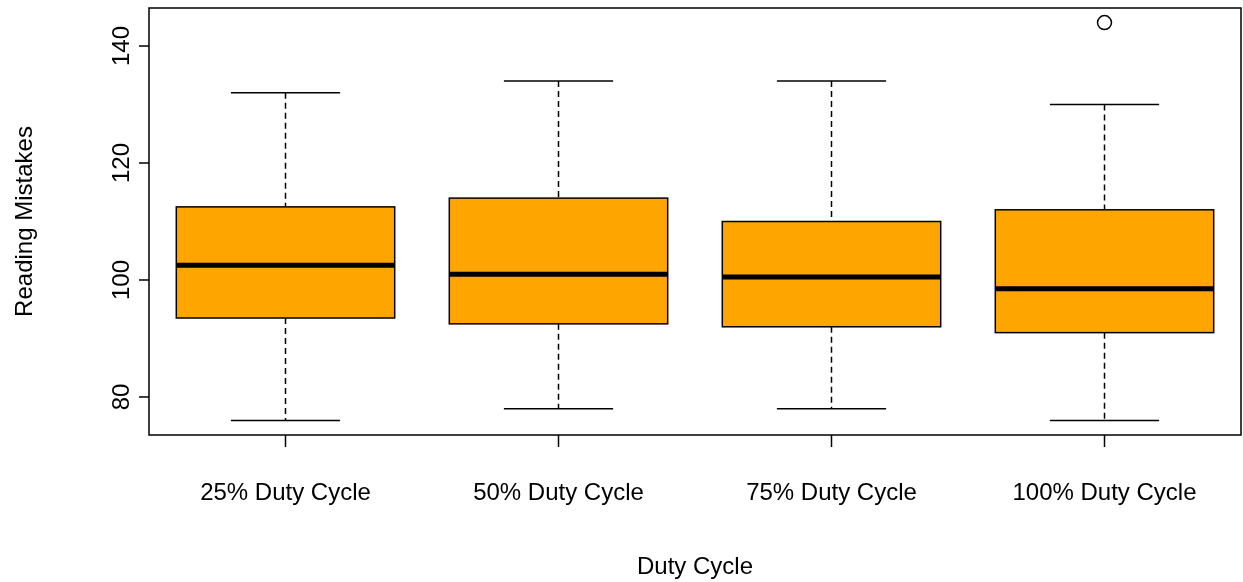 This screenshot has width=1243, height=582. I want to click on x-tick-label: 25% Duty Cycle, so click(285, 491).